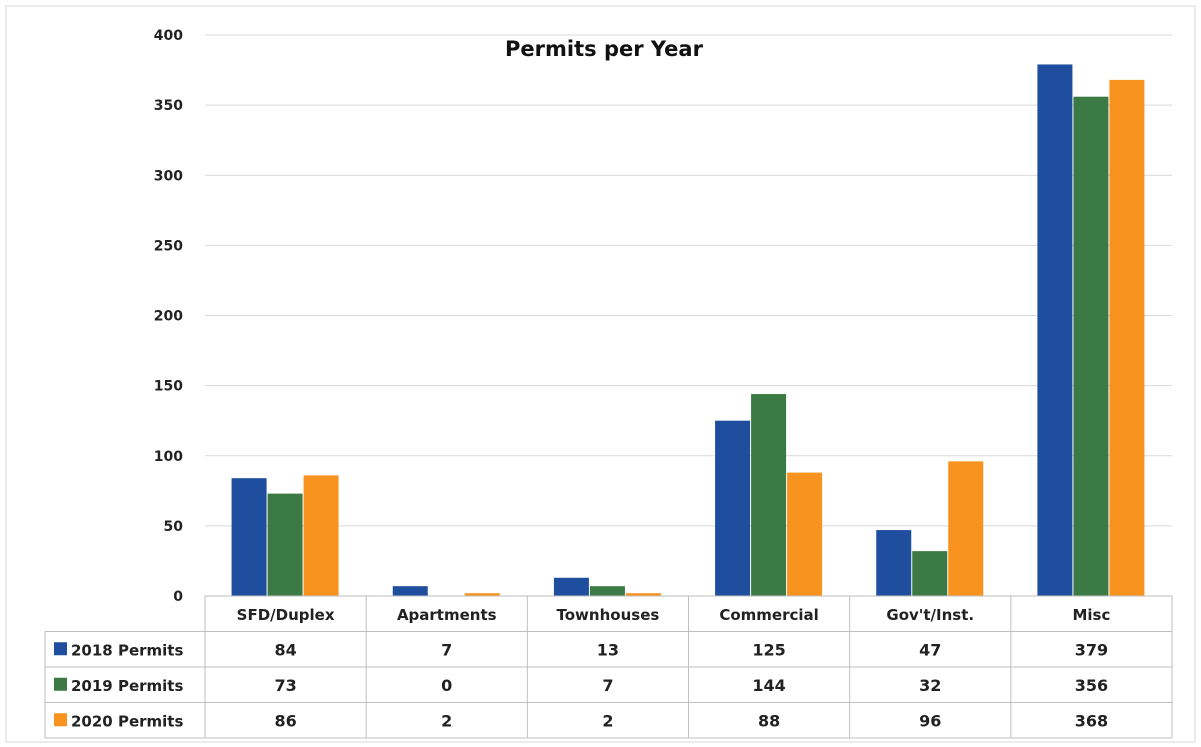 Image resolution: width=1201 pixels, height=747 pixels. What do you see at coordinates (127, 721) in the screenshot?
I see `legend-label: 2020 Permits` at bounding box center [127, 721].